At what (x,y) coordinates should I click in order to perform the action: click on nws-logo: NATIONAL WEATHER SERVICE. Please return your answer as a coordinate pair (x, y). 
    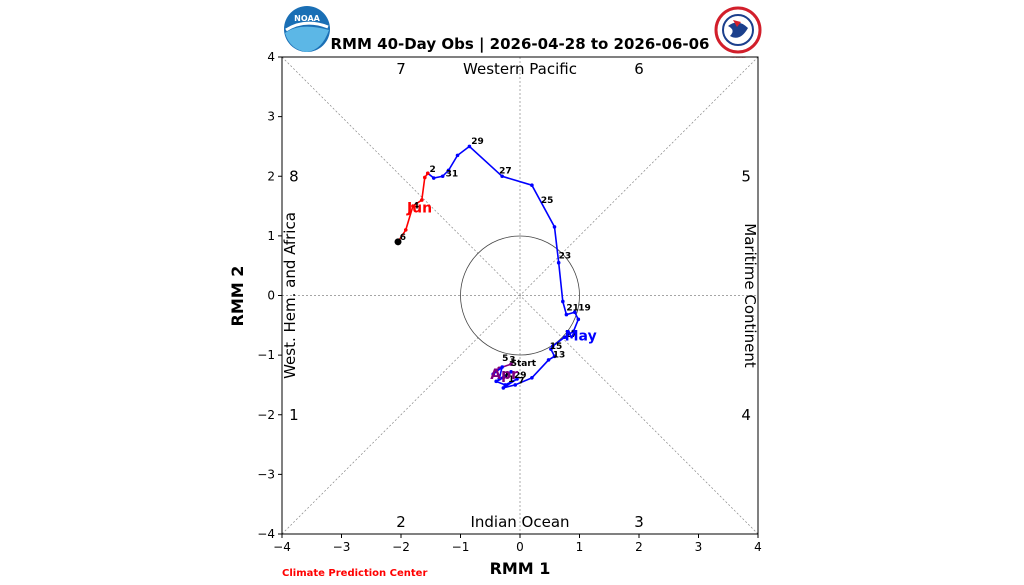
    Looking at the image, I should click on (738, 32).